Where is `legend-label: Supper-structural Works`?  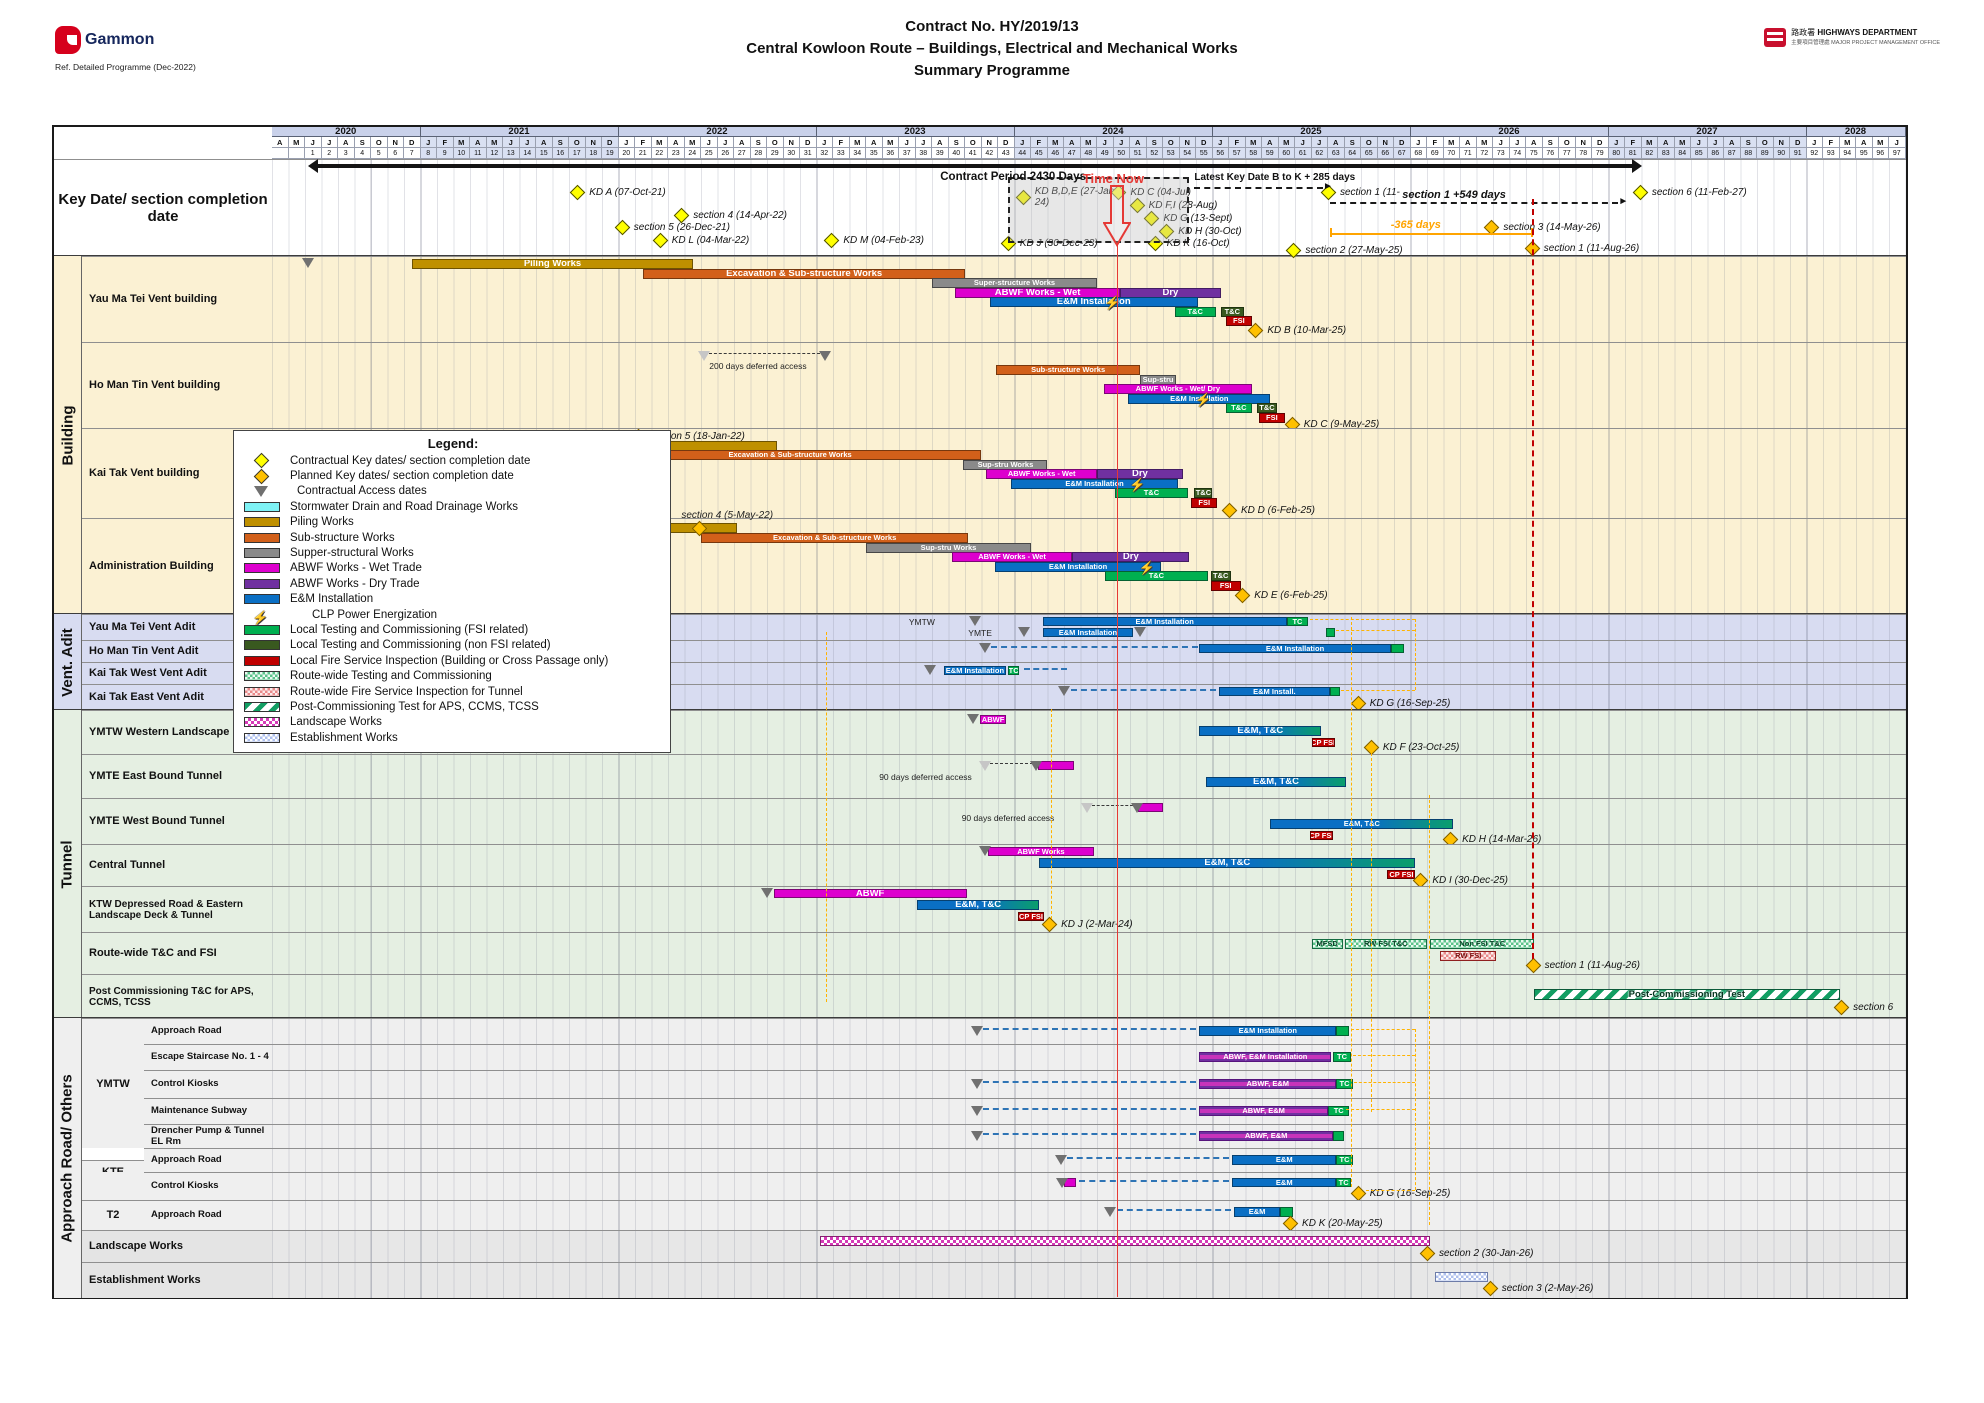
legend-label: Supper-structural Works is located at coordinates (352, 553).